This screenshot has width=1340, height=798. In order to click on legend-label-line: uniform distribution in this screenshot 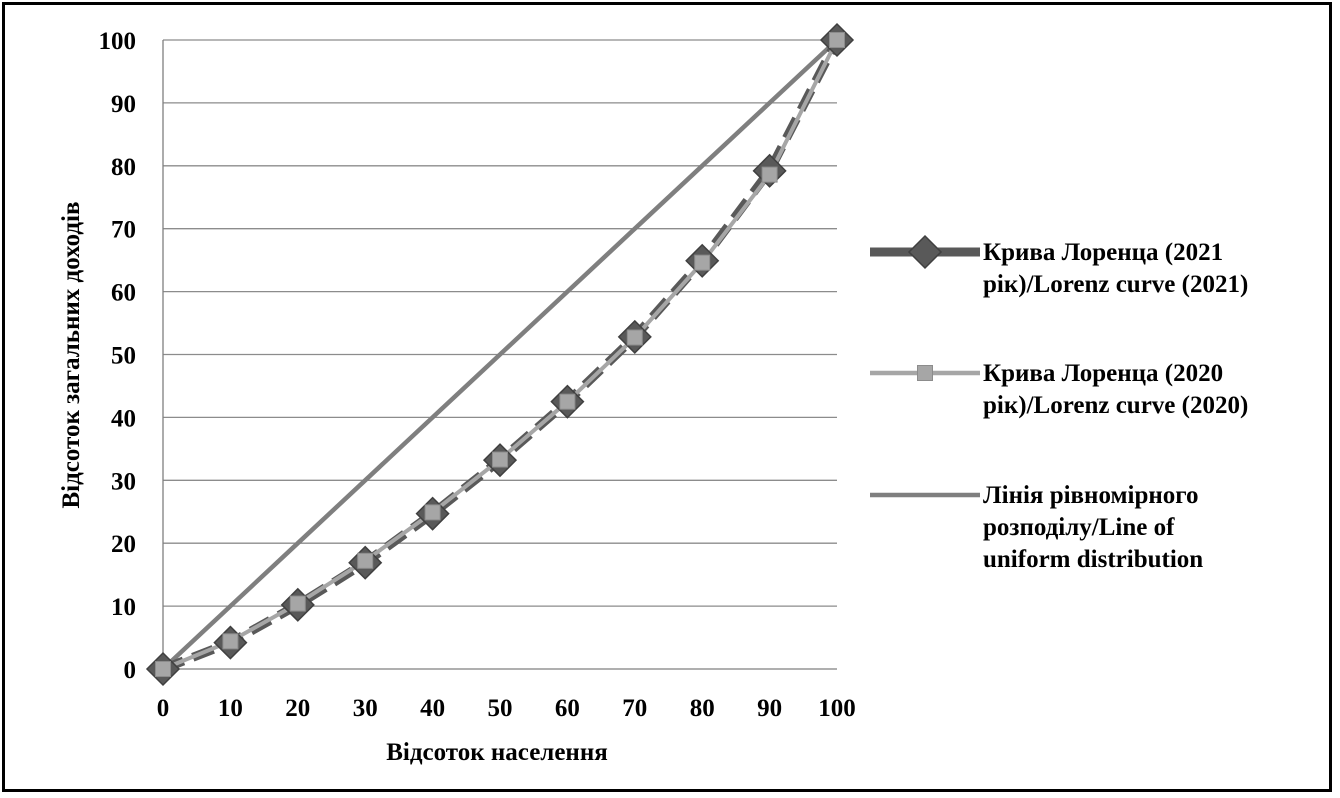, I will do `click(1093, 559)`.